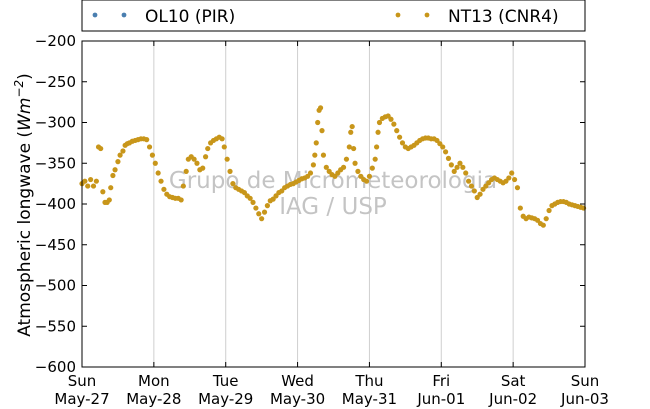 This screenshot has height=409, width=650. I want to click on x-tick-label-date: May-29, so click(225, 399).